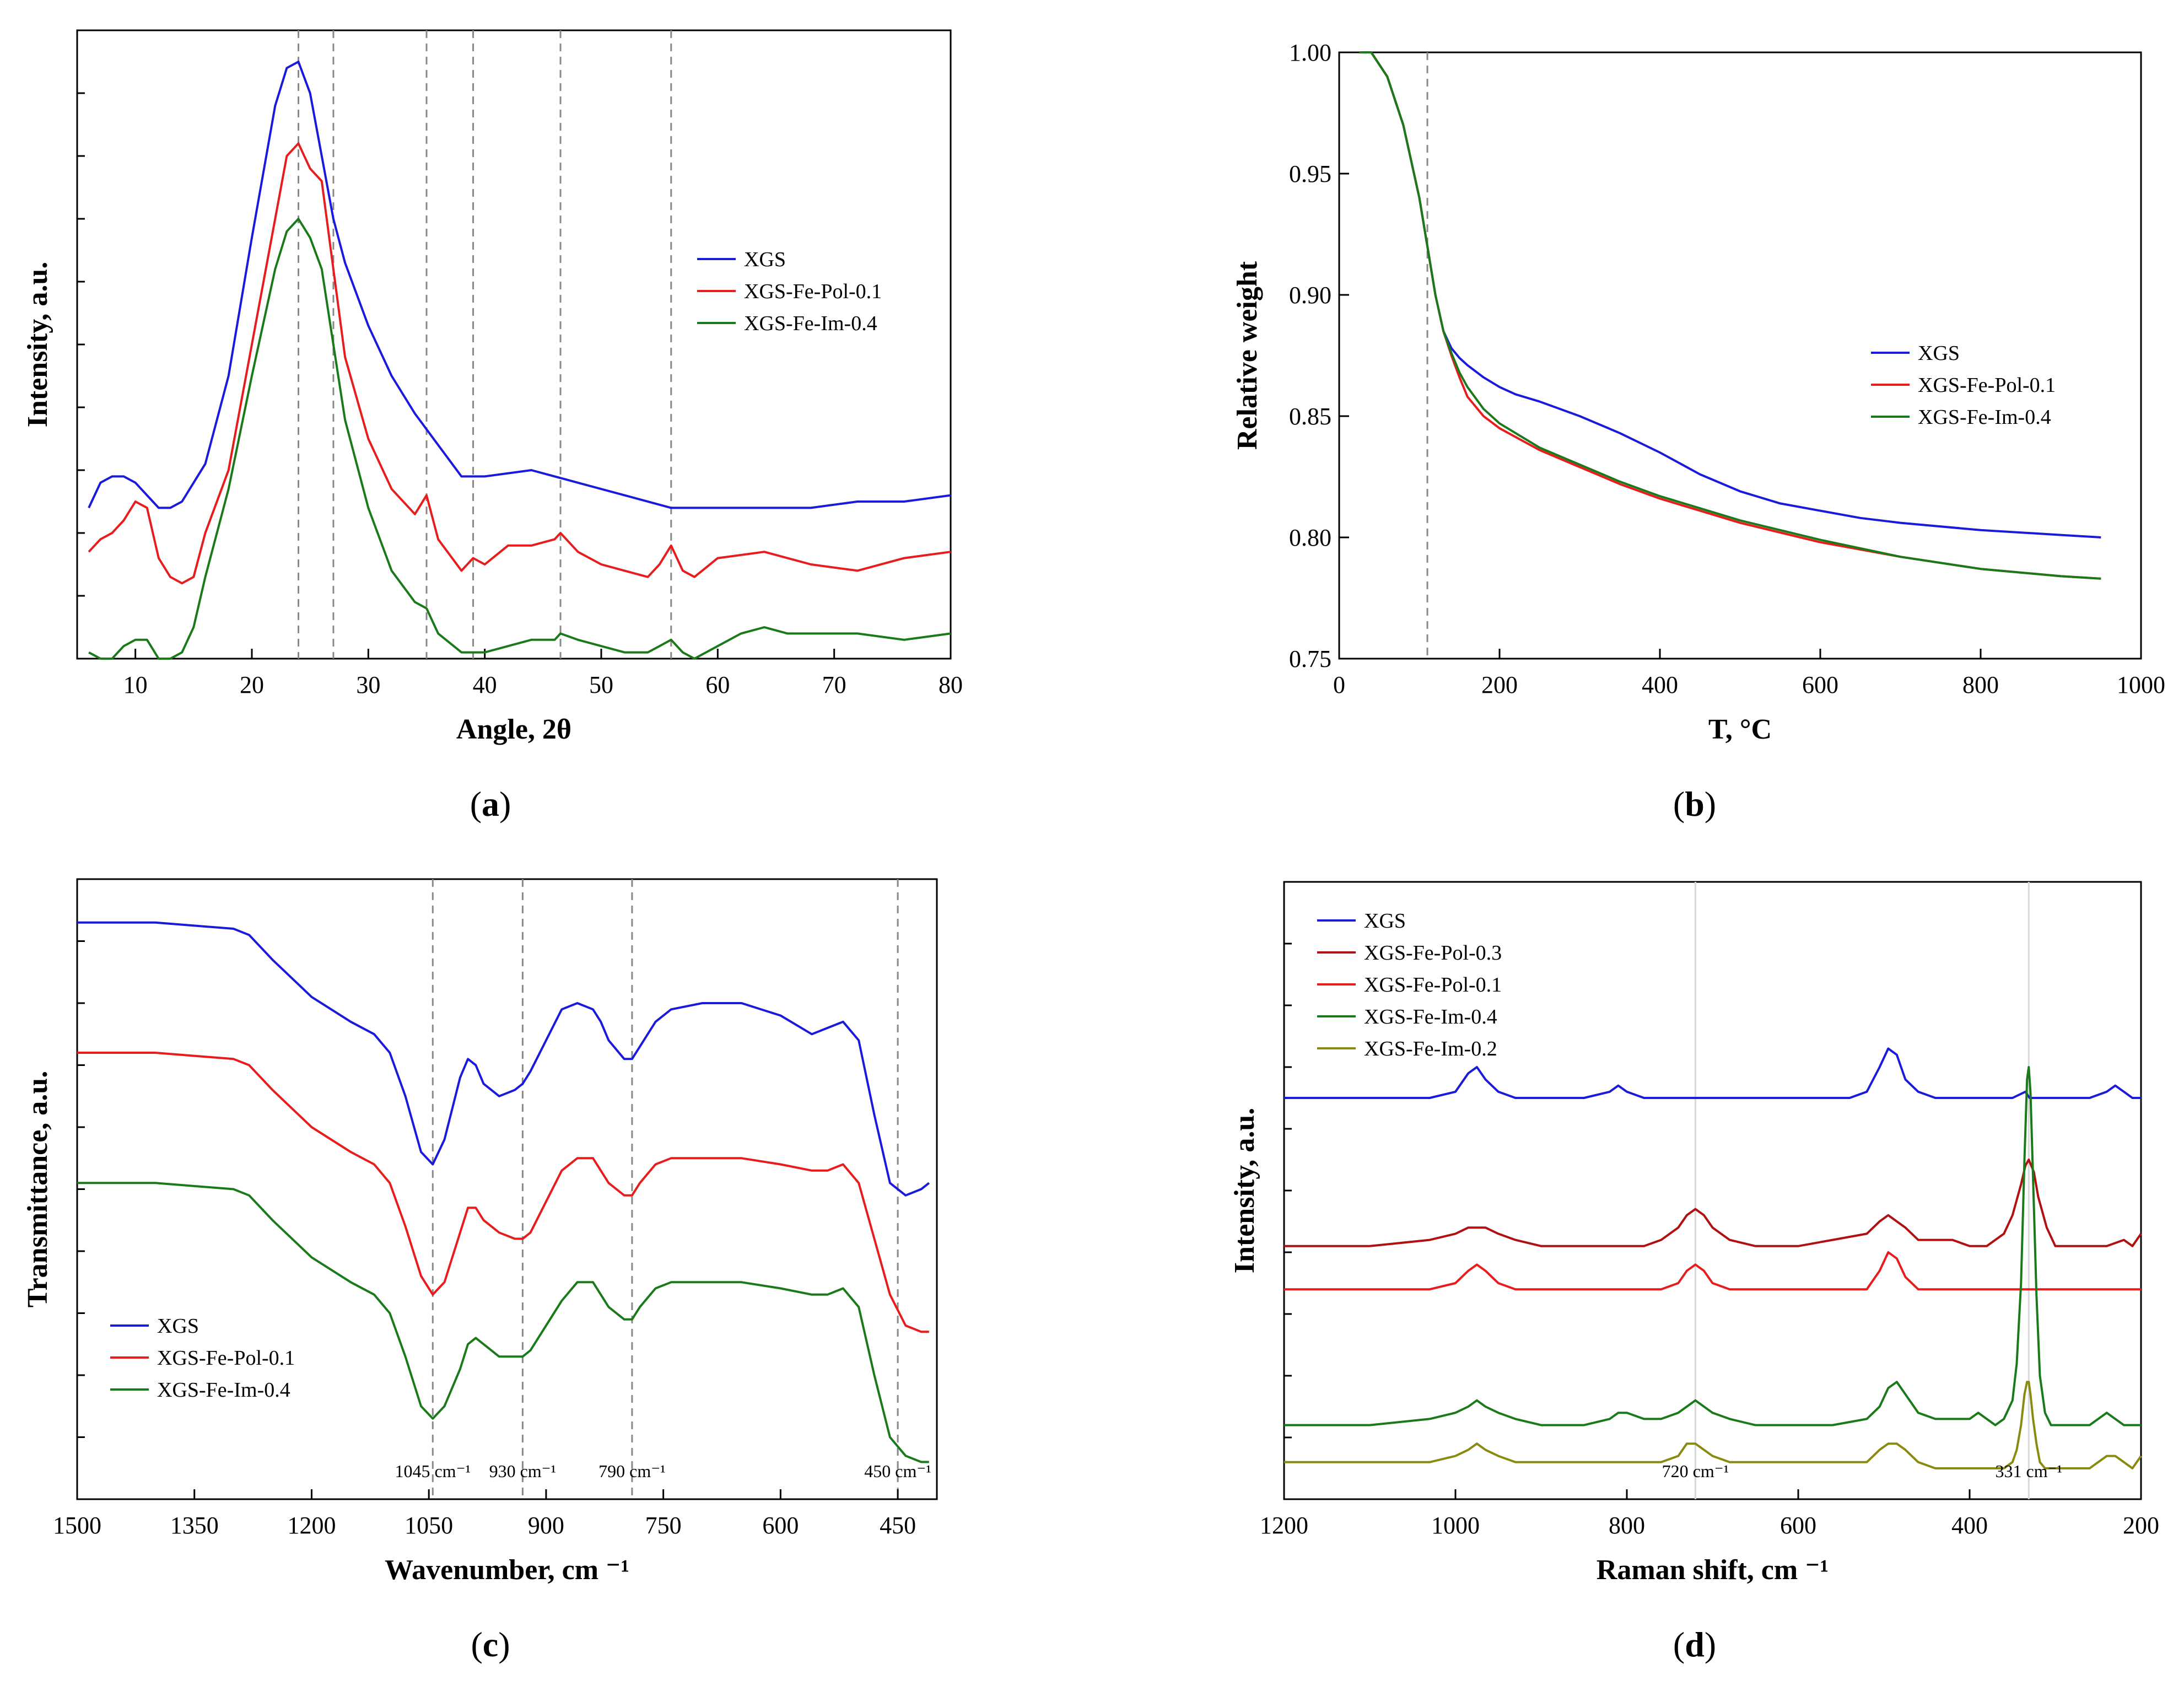 The width and height of the screenshot is (2184, 1691). Describe the element at coordinates (507, 1570) in the screenshot. I see `x-axis-label: Wavenumber, cm ⁻¹` at that location.